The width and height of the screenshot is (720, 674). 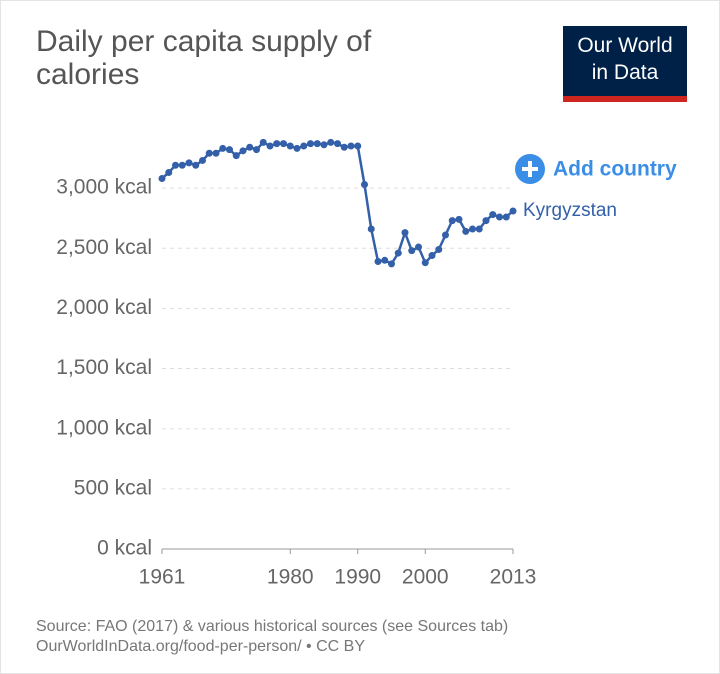 I want to click on y-tick-label: 1,500 kcal, so click(x=104, y=367).